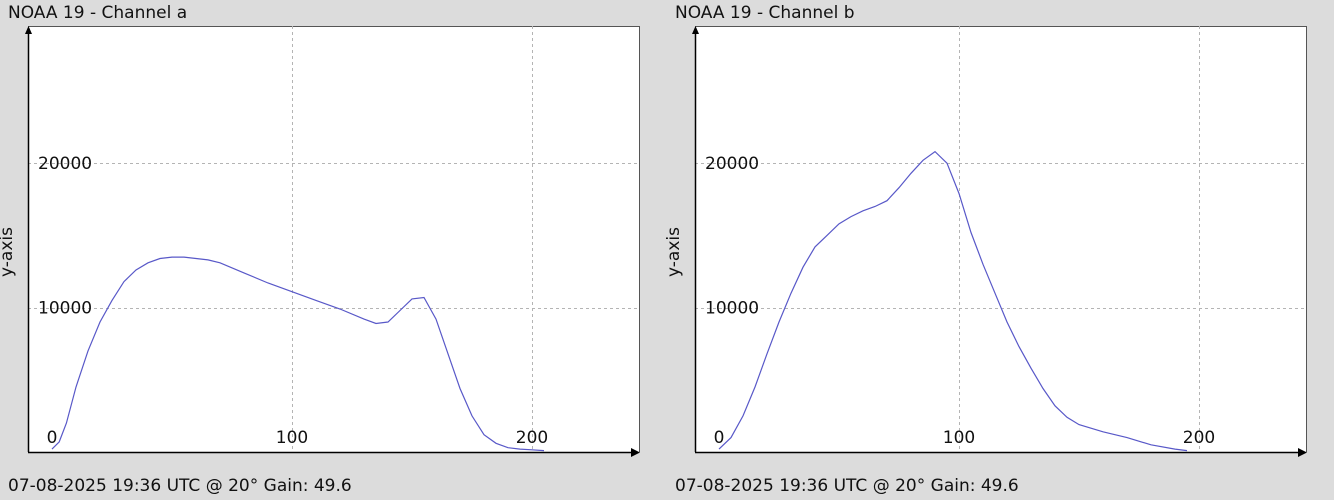  I want to click on chart-title: NOAA 19 - Channel b, so click(765, 13).